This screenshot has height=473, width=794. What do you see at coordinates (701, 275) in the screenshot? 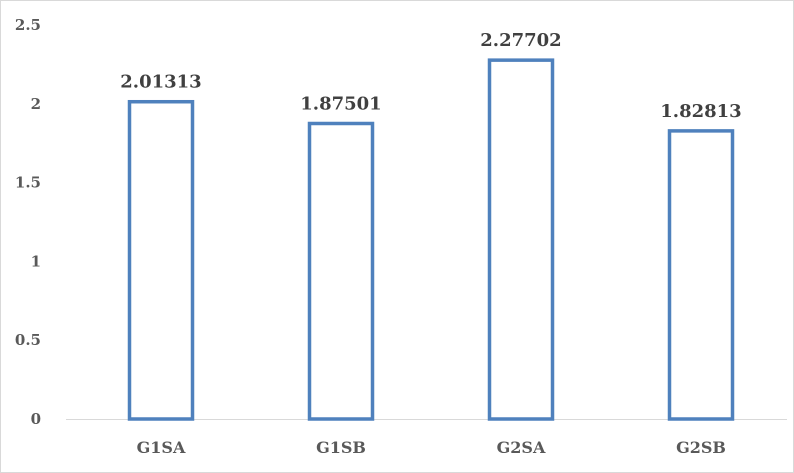
I see `bar-g2sb` at bounding box center [701, 275].